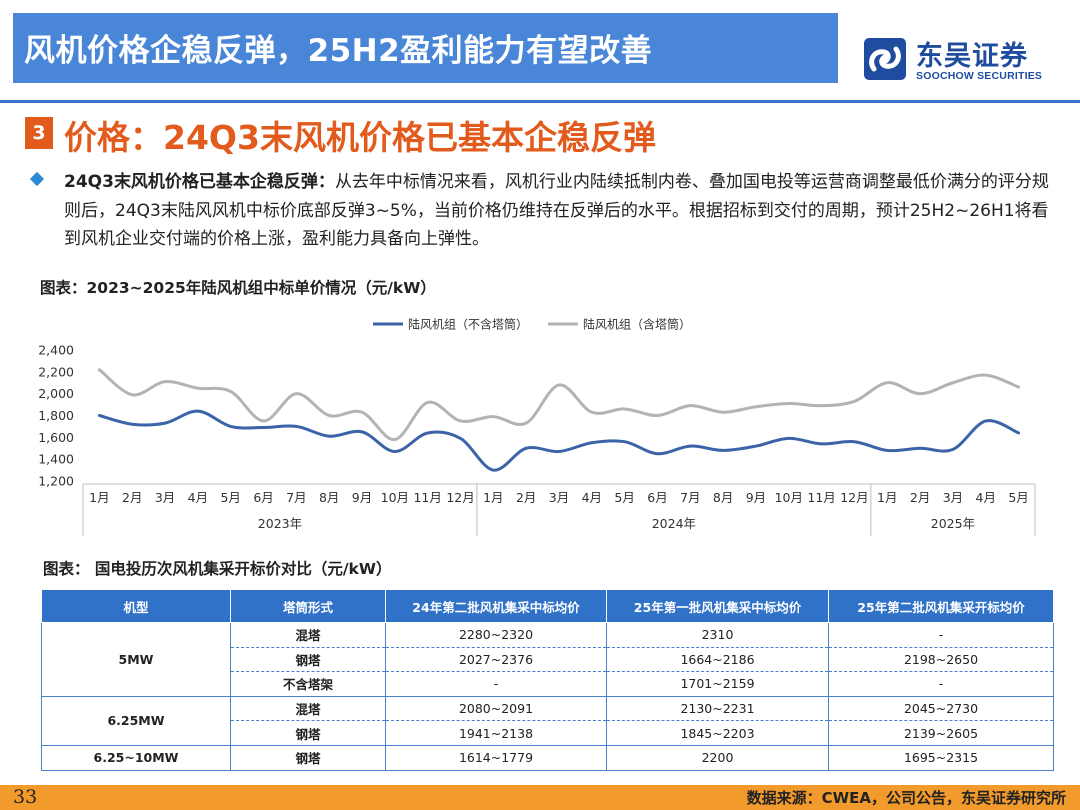 This screenshot has width=1080, height=810. I want to click on table-row: 钢塔 2027~2376 1664~2186 2198~2650, so click(548, 660).